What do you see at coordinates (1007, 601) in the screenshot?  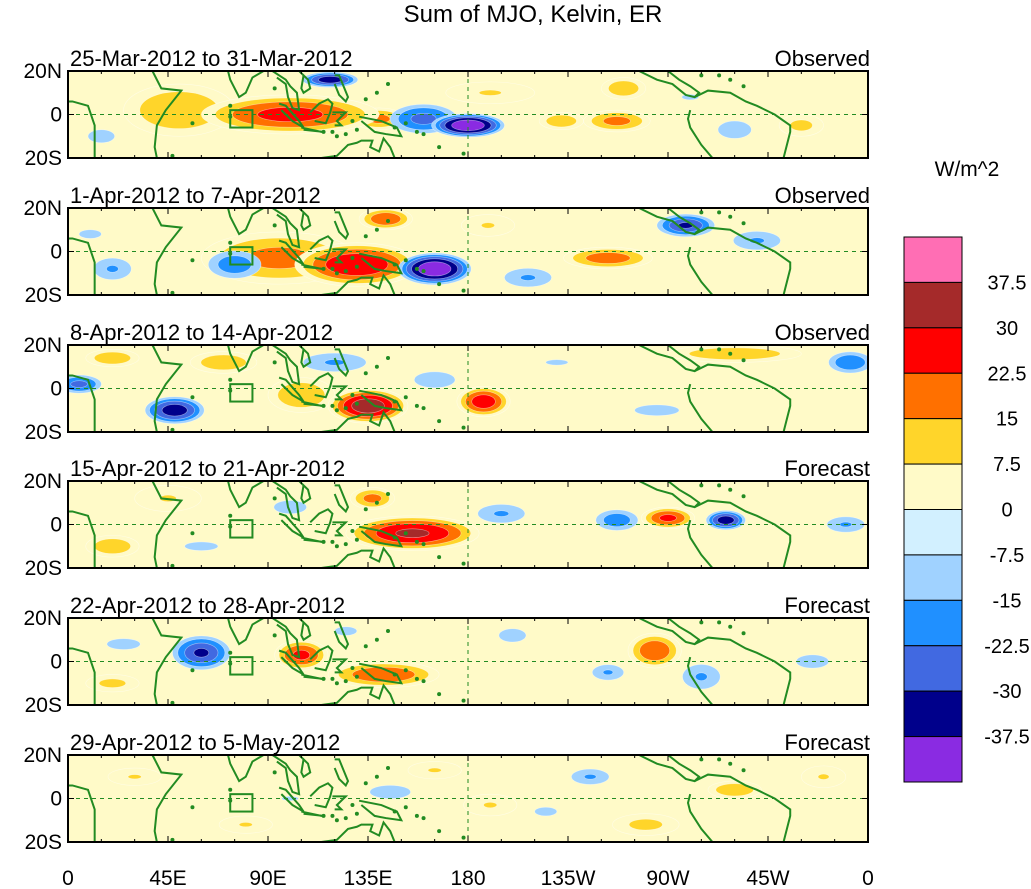 I see `colorbar-tick-label: -15` at bounding box center [1007, 601].